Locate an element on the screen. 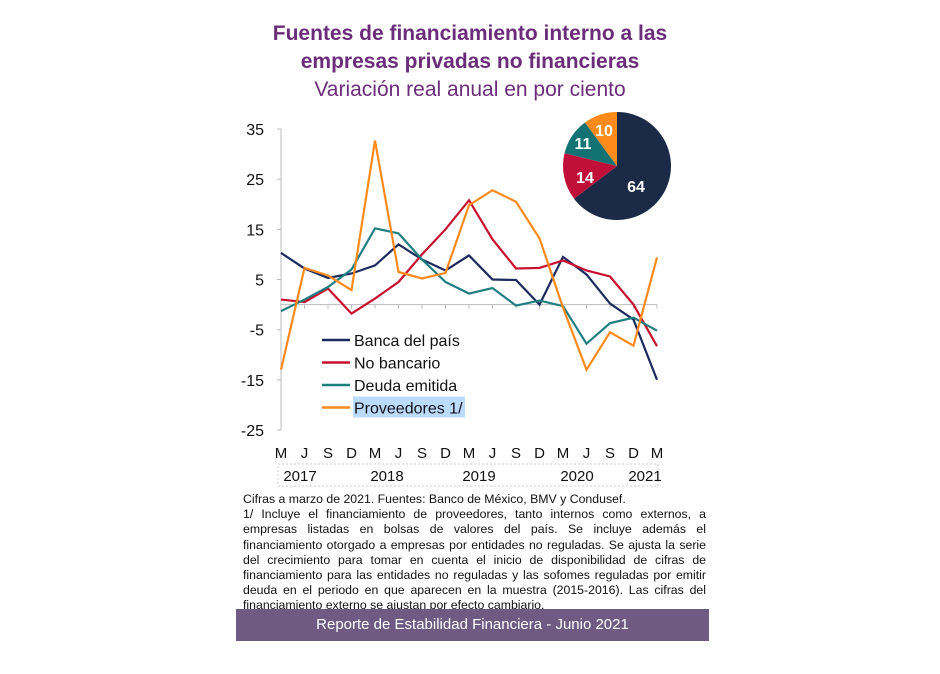 This screenshot has width=940, height=674. year-label: 2021 is located at coordinates (644, 476).